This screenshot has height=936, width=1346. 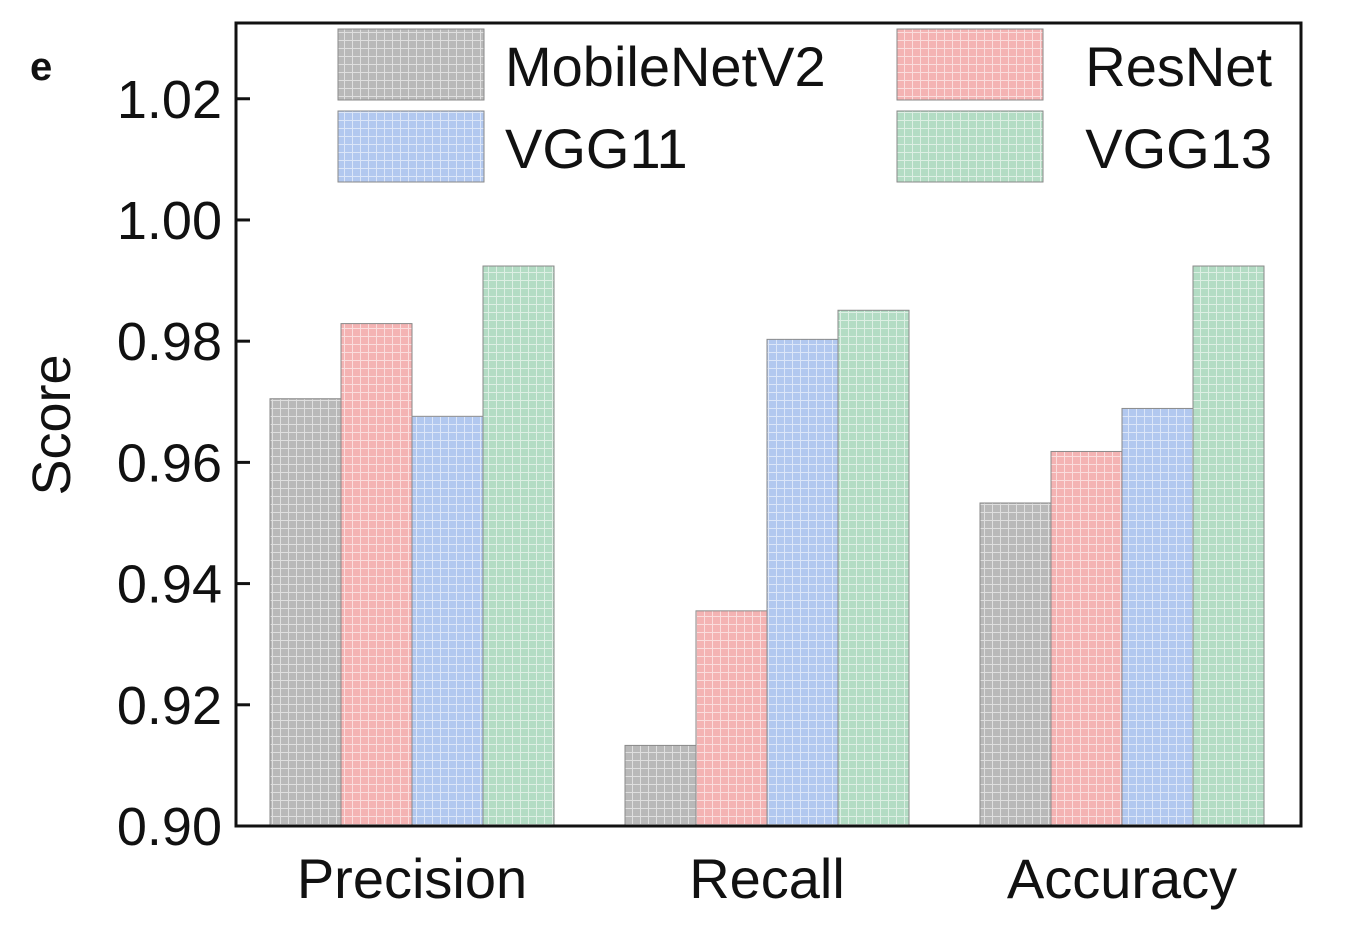 What do you see at coordinates (665, 66) in the screenshot?
I see `legend-label: MobileNetV2` at bounding box center [665, 66].